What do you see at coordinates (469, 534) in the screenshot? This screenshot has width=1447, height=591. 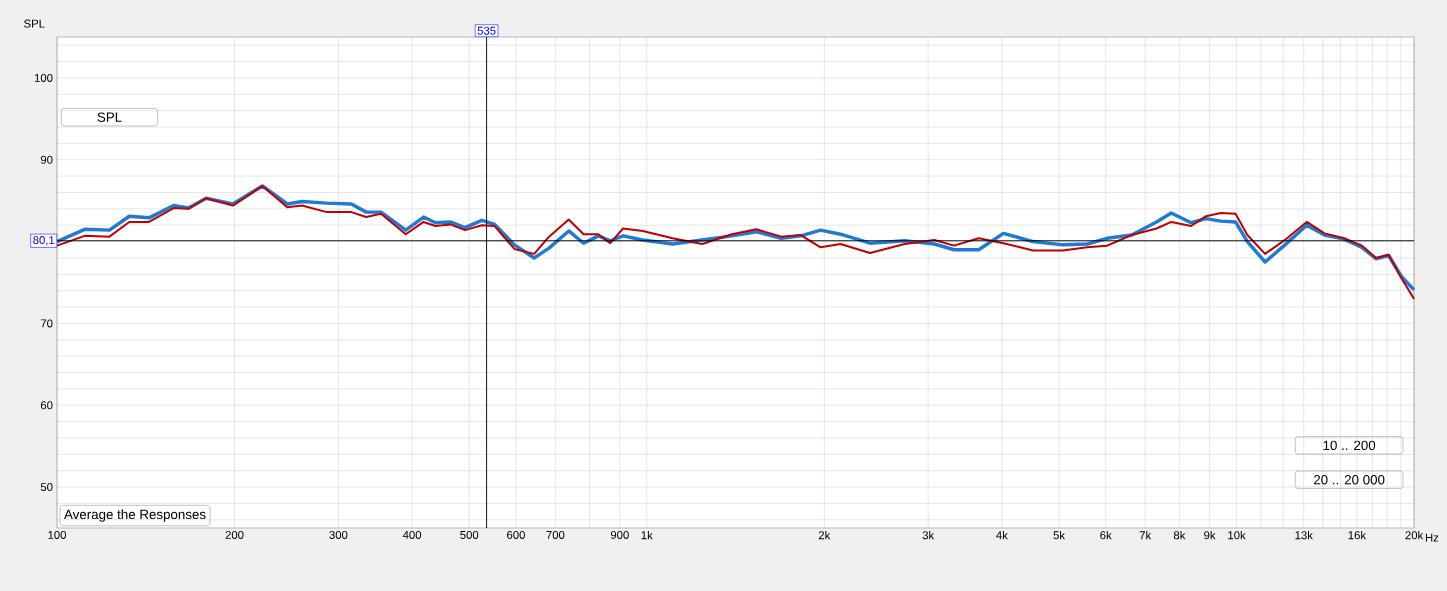 I see `x-tick-label: 500` at bounding box center [469, 534].